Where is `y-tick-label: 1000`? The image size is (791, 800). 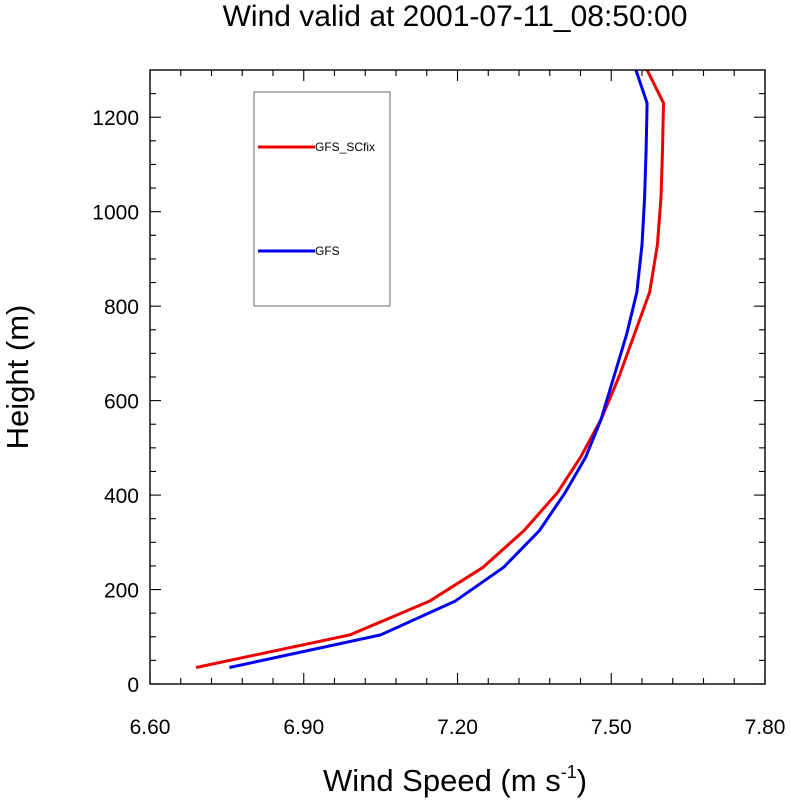 y-tick-label: 1000 is located at coordinates (115, 213).